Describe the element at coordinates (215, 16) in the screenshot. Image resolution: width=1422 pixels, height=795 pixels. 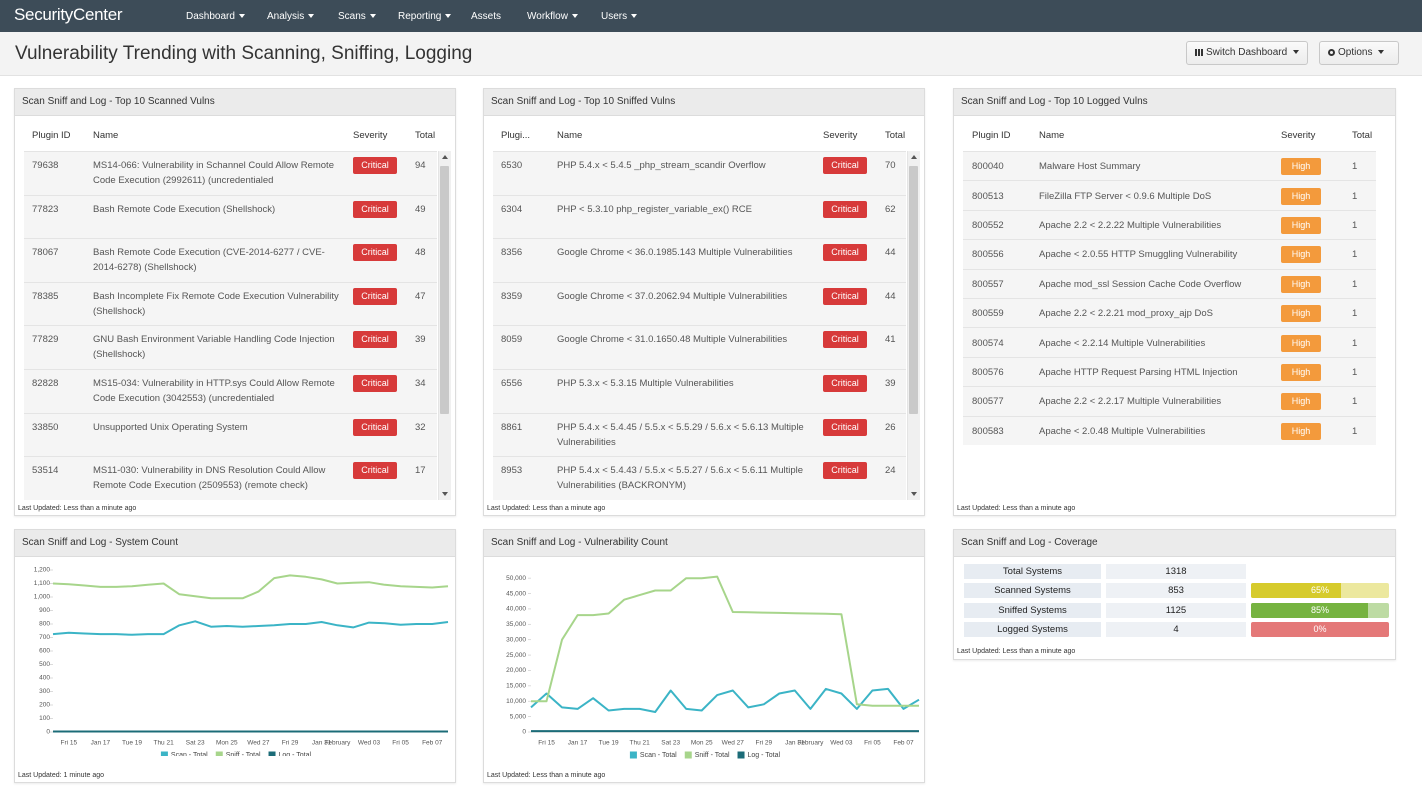
I see `menu-item: Dashboard` at that location.